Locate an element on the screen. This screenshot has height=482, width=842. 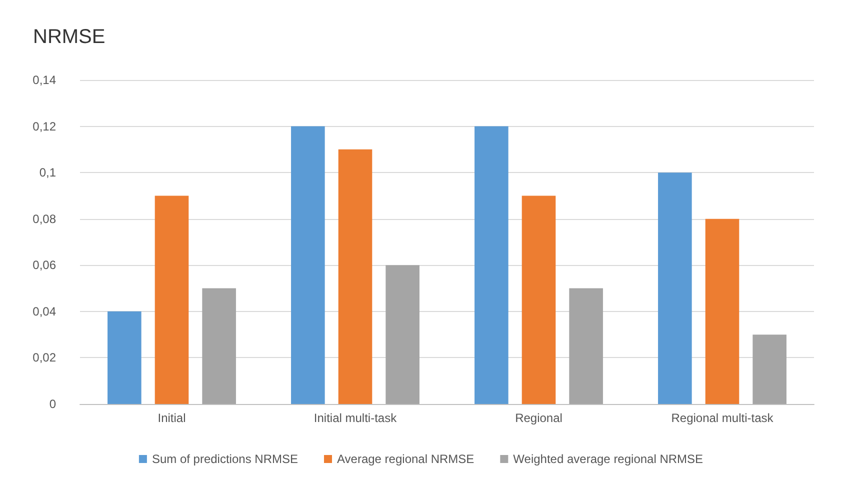
y-tick-label: 0,12 is located at coordinates (44, 126).